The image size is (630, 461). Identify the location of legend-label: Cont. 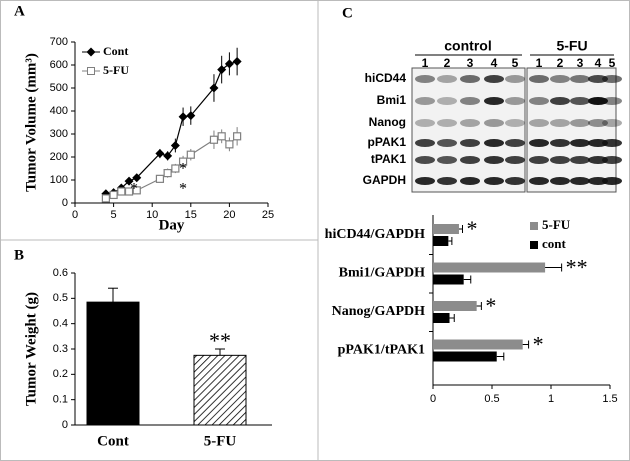
(115, 51).